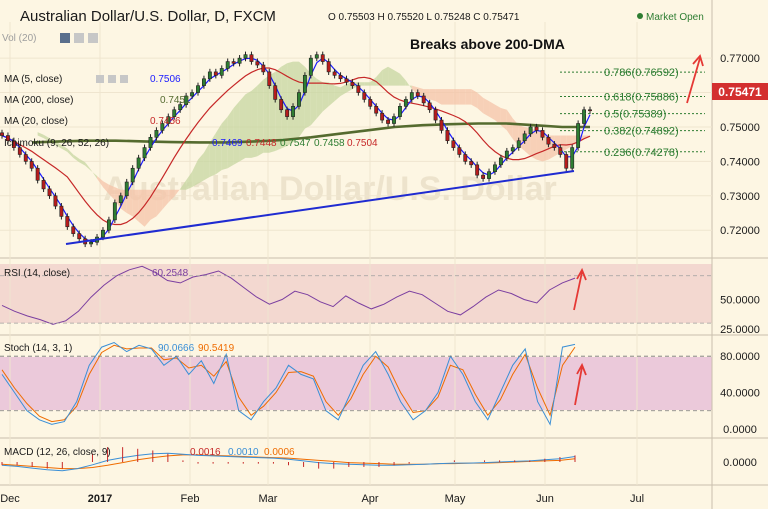  I want to click on price-tick-label: 0.77000, so click(740, 59).